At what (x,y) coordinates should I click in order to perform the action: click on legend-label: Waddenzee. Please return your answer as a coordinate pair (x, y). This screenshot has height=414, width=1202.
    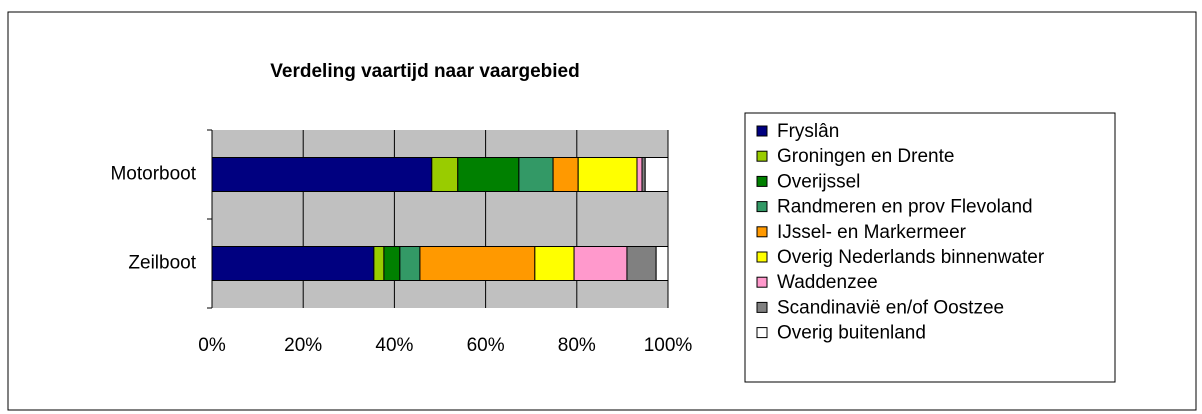
    Looking at the image, I should click on (827, 282).